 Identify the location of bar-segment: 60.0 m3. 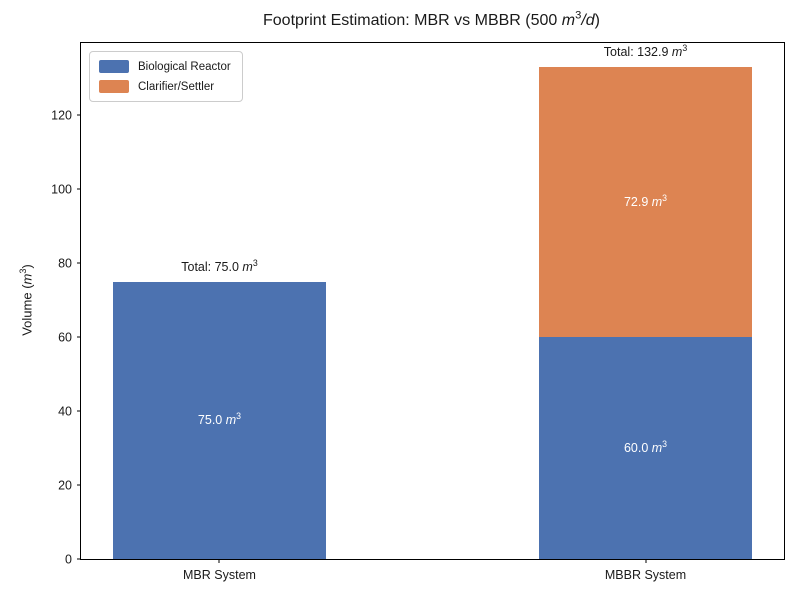
(645, 448).